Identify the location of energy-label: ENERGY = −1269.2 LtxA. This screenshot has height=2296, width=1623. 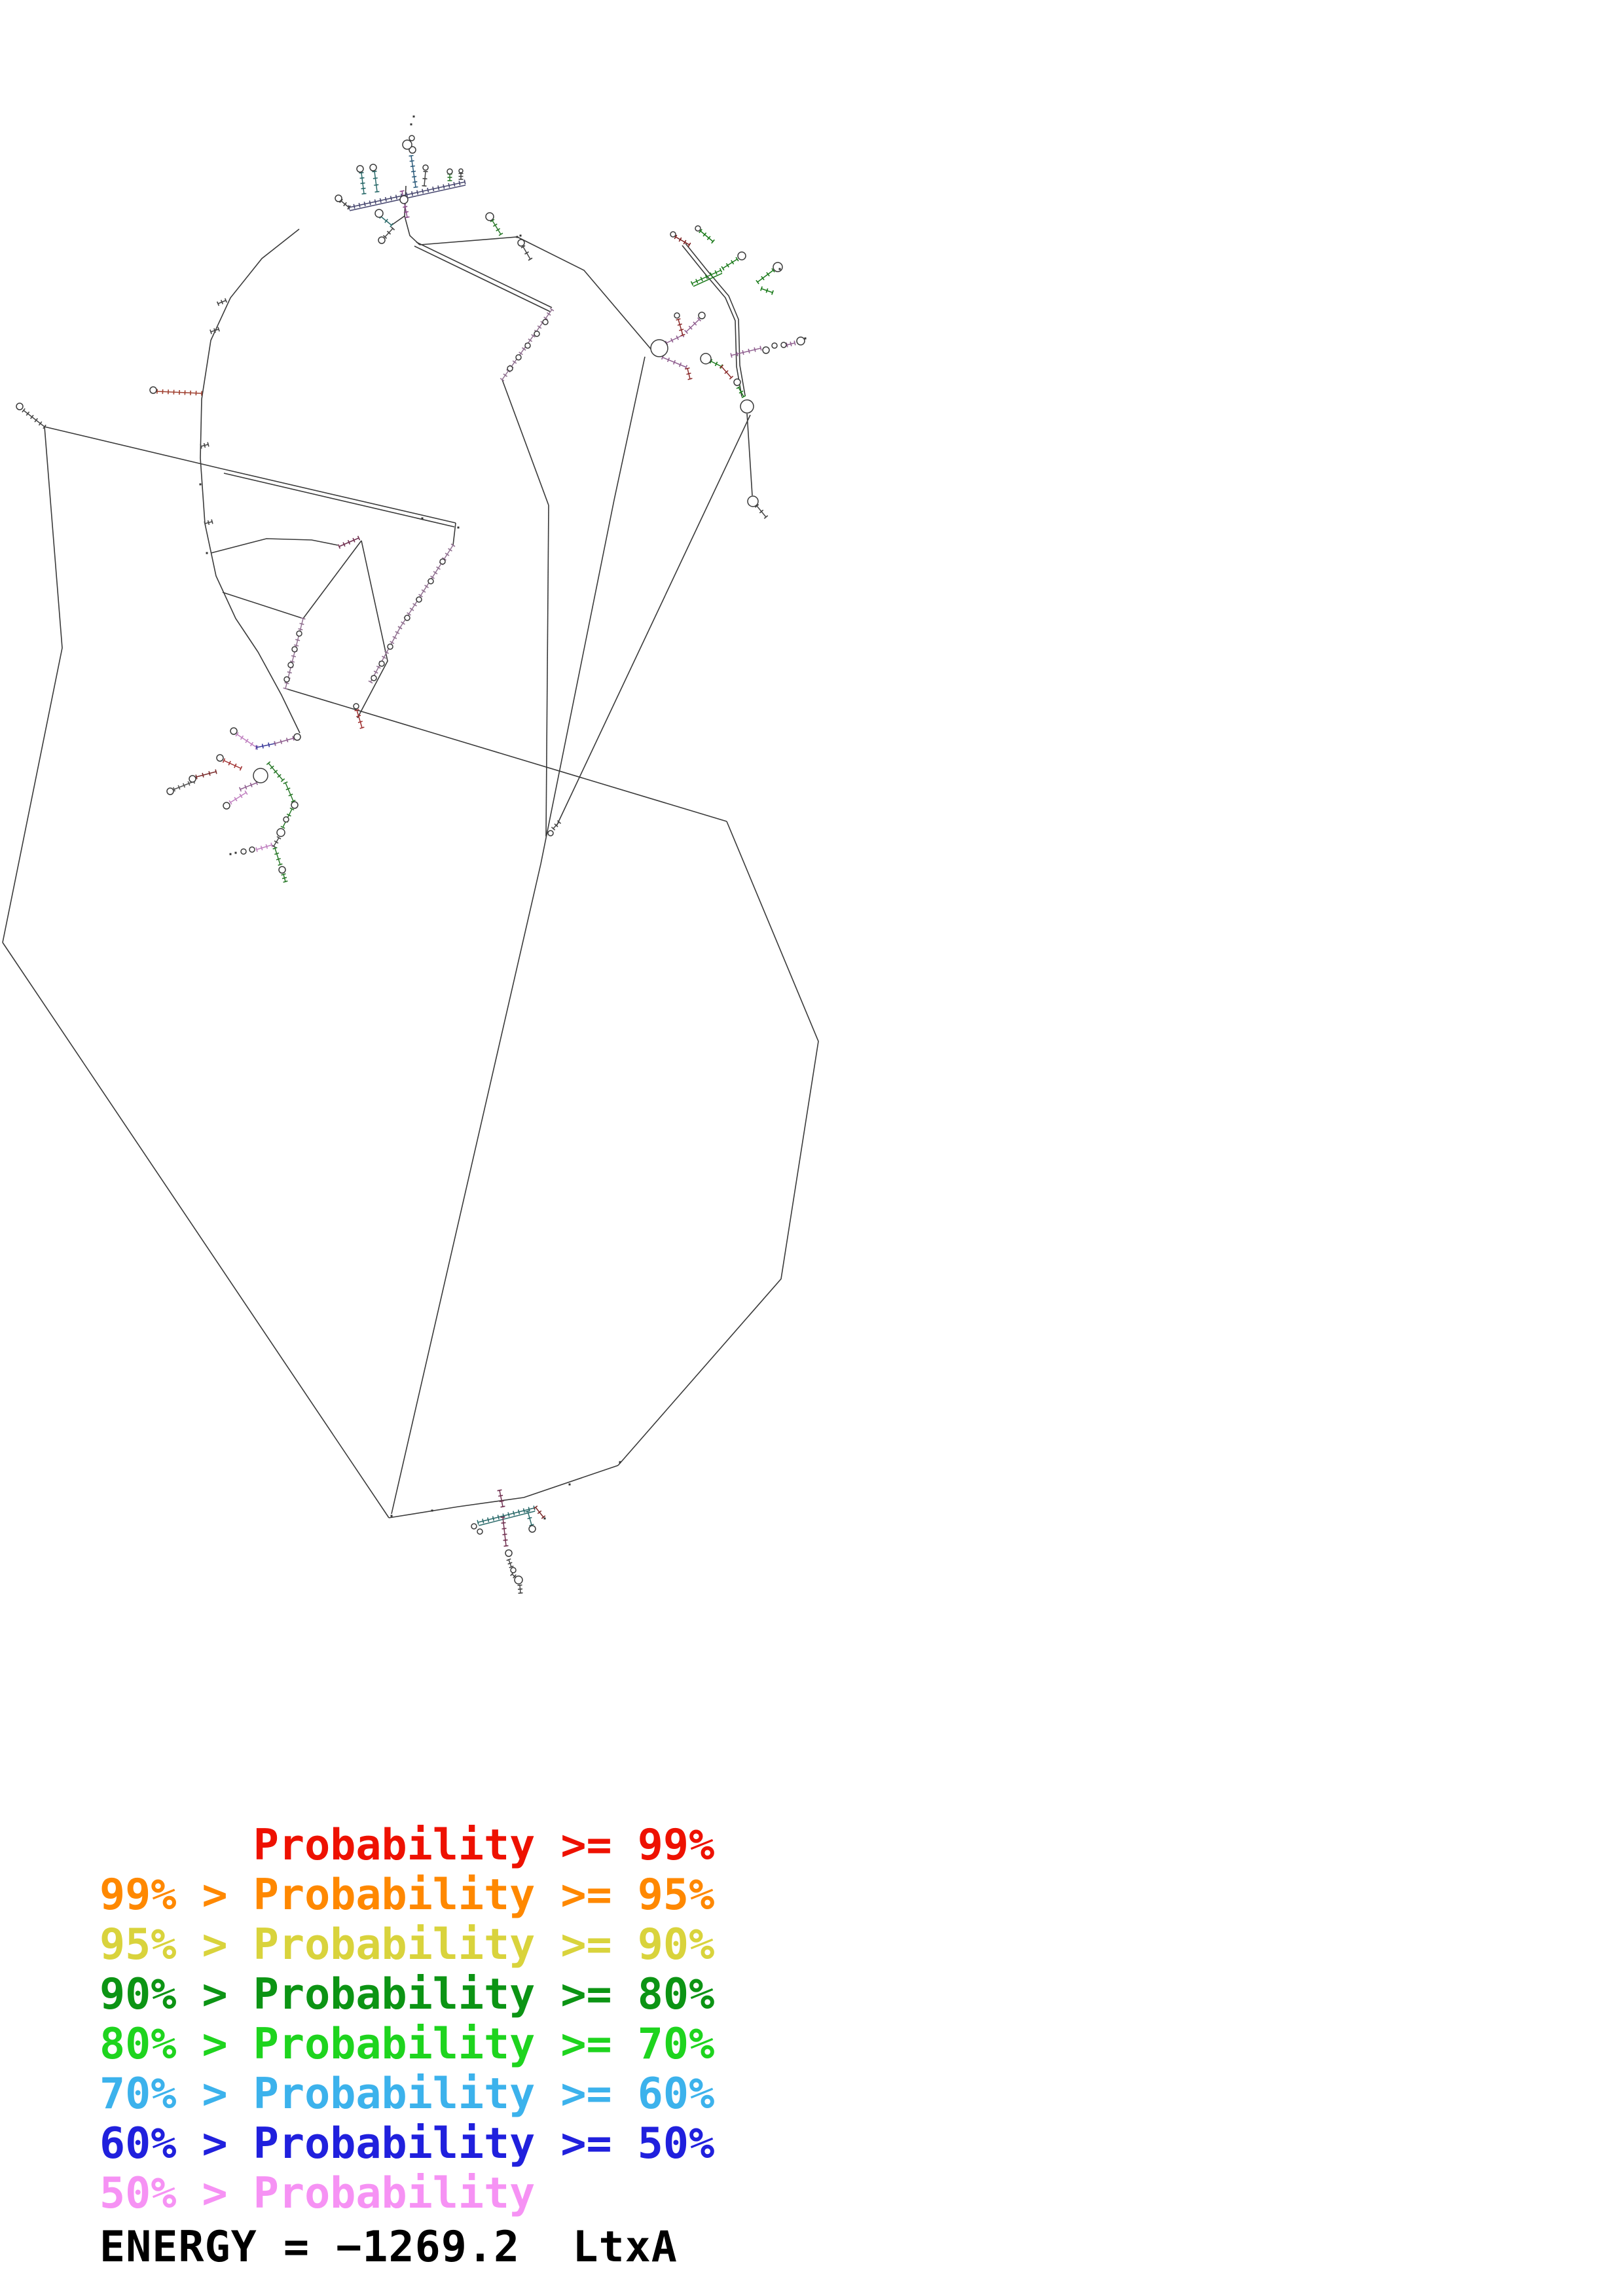
(389, 2247).